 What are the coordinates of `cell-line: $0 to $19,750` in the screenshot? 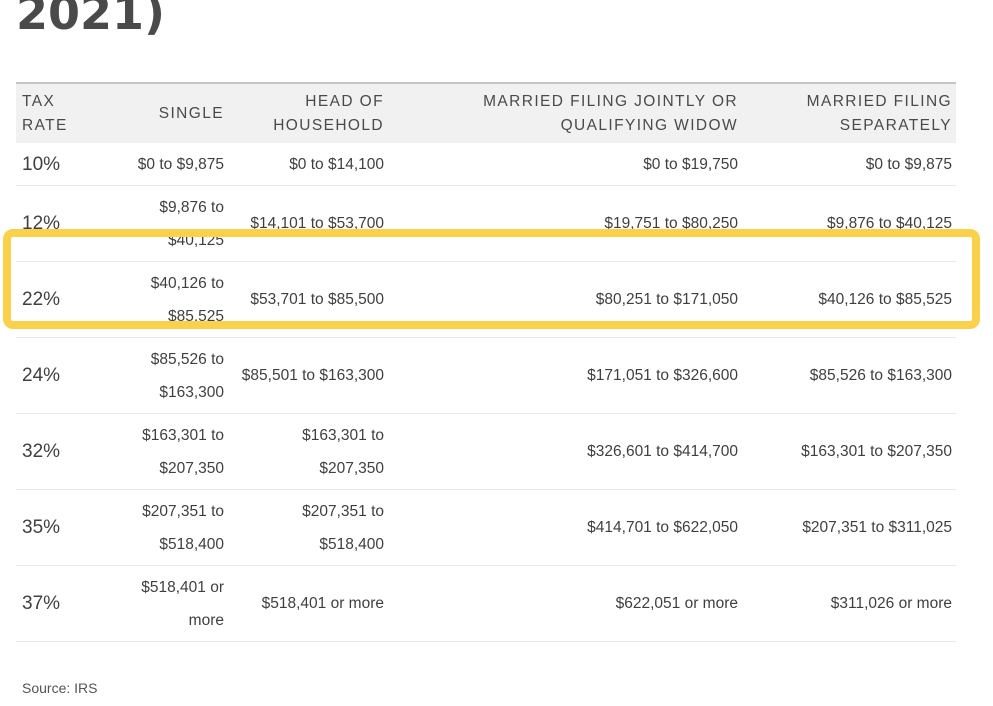 It's located at (690, 164).